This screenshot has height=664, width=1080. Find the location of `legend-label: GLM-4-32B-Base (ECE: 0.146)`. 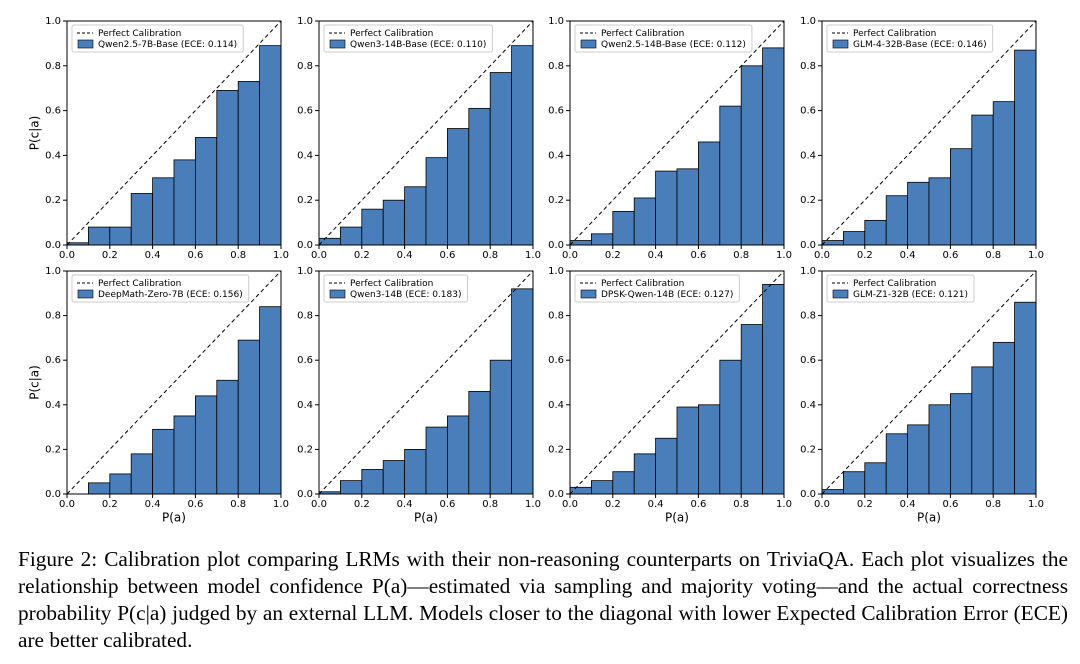

legend-label: GLM-4-32B-Base (ECE: 0.146) is located at coordinates (920, 45).